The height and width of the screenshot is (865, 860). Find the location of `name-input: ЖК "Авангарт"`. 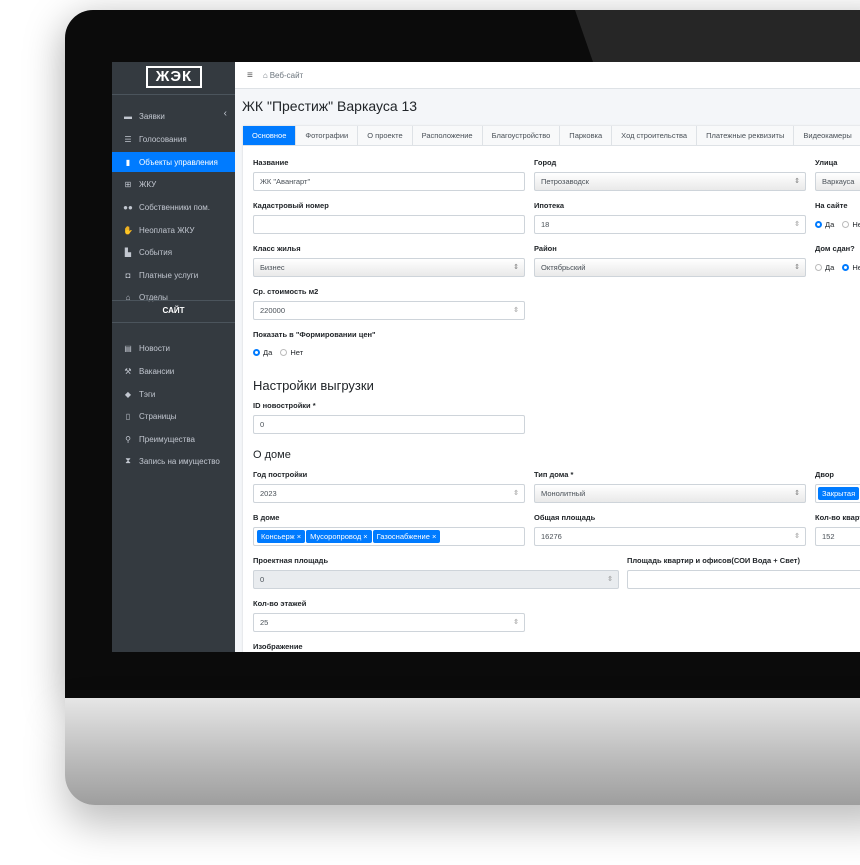

name-input: ЖК "Авангарт" is located at coordinates (389, 181).